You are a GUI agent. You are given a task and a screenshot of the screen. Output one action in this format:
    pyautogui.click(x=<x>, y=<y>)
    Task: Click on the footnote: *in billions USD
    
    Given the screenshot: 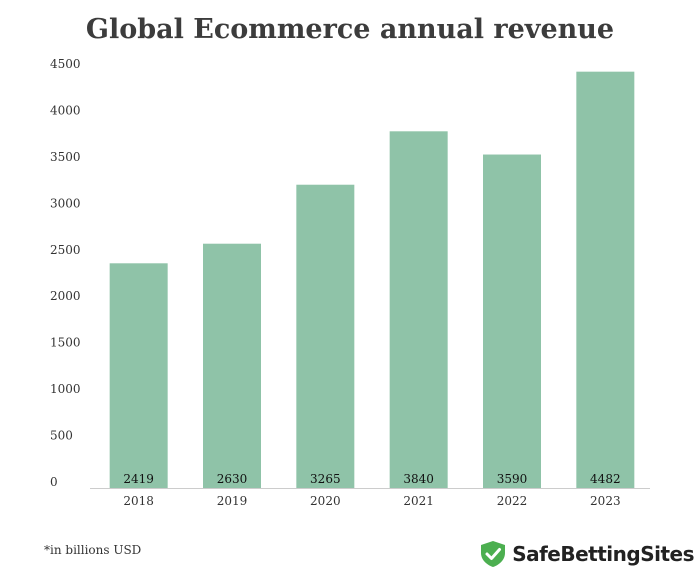 What is the action you would take?
    pyautogui.click(x=93, y=550)
    